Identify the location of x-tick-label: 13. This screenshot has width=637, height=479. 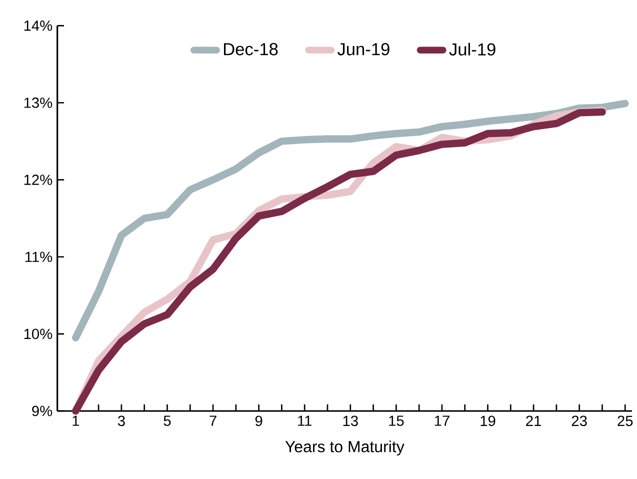
(350, 421).